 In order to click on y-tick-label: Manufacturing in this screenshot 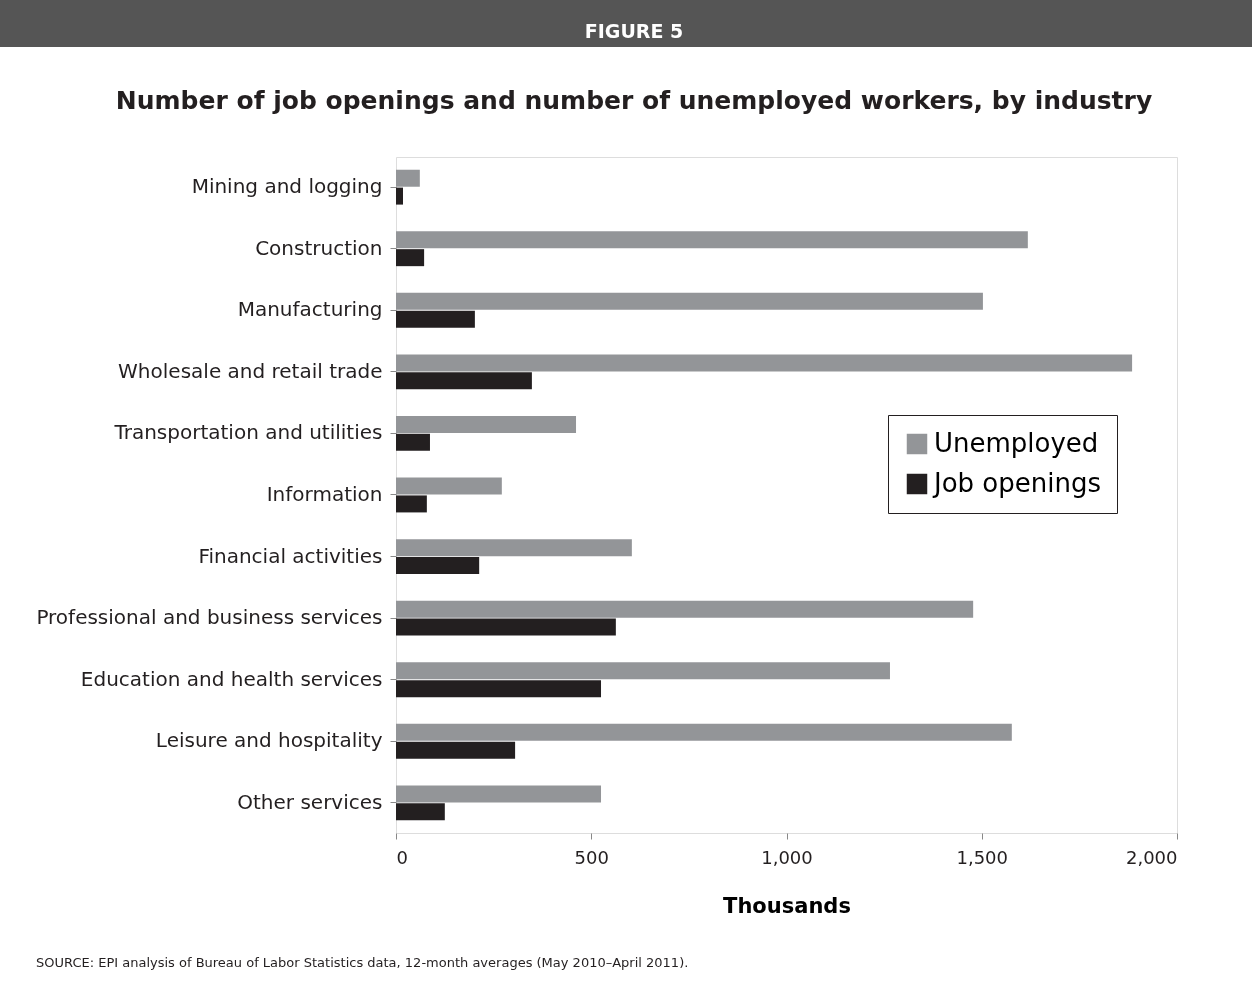, I will do `click(310, 309)`.